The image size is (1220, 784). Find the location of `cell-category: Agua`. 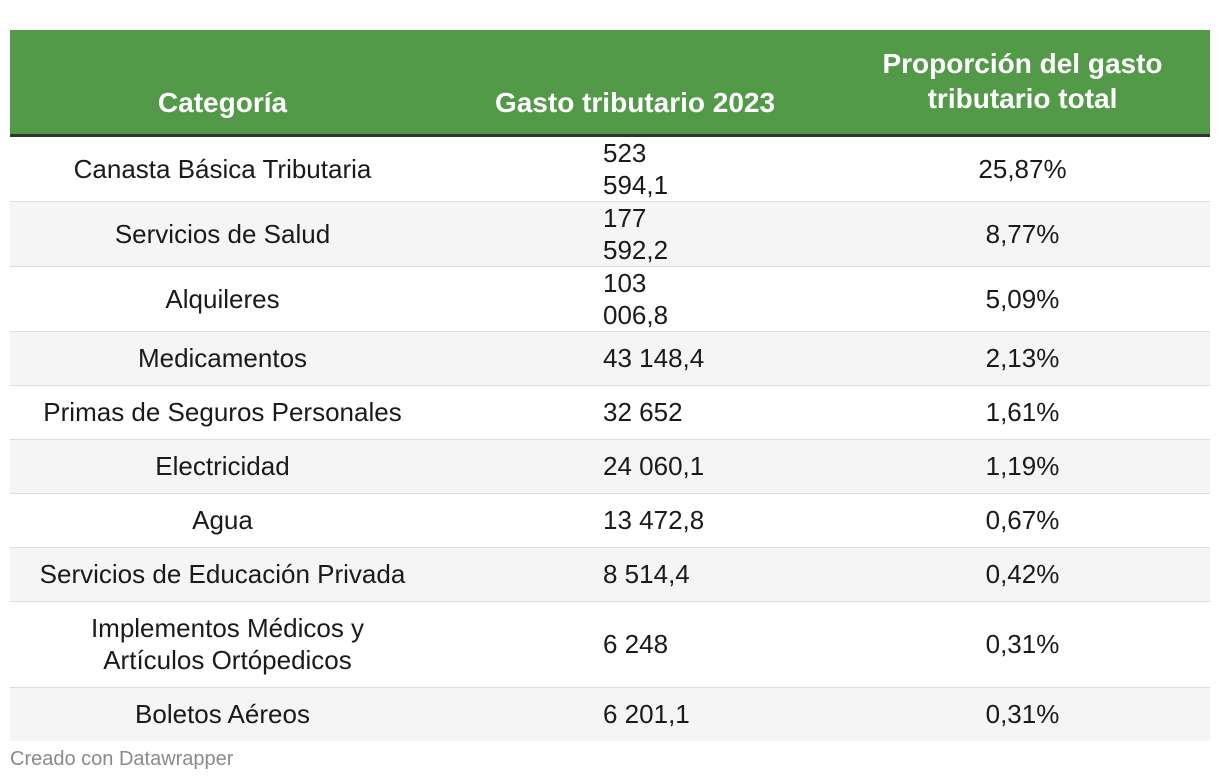

cell-category: Agua is located at coordinates (222, 520).